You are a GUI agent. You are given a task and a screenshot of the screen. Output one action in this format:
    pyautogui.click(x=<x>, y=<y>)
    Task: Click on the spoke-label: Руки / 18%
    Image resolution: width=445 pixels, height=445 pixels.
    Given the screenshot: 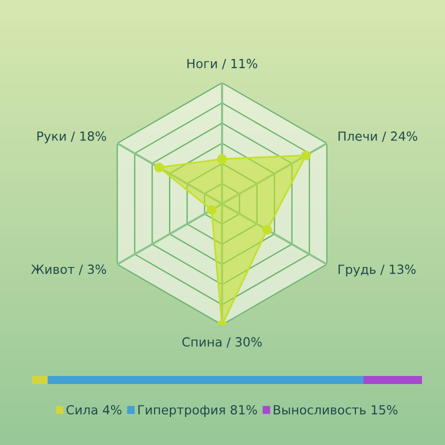 What is the action you would take?
    pyautogui.click(x=71, y=137)
    